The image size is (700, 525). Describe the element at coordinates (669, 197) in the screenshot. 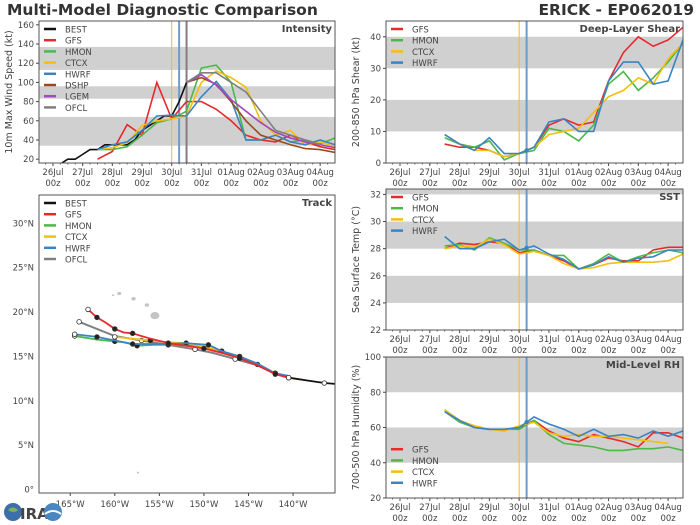

I see `panel-title: SST` at that location.